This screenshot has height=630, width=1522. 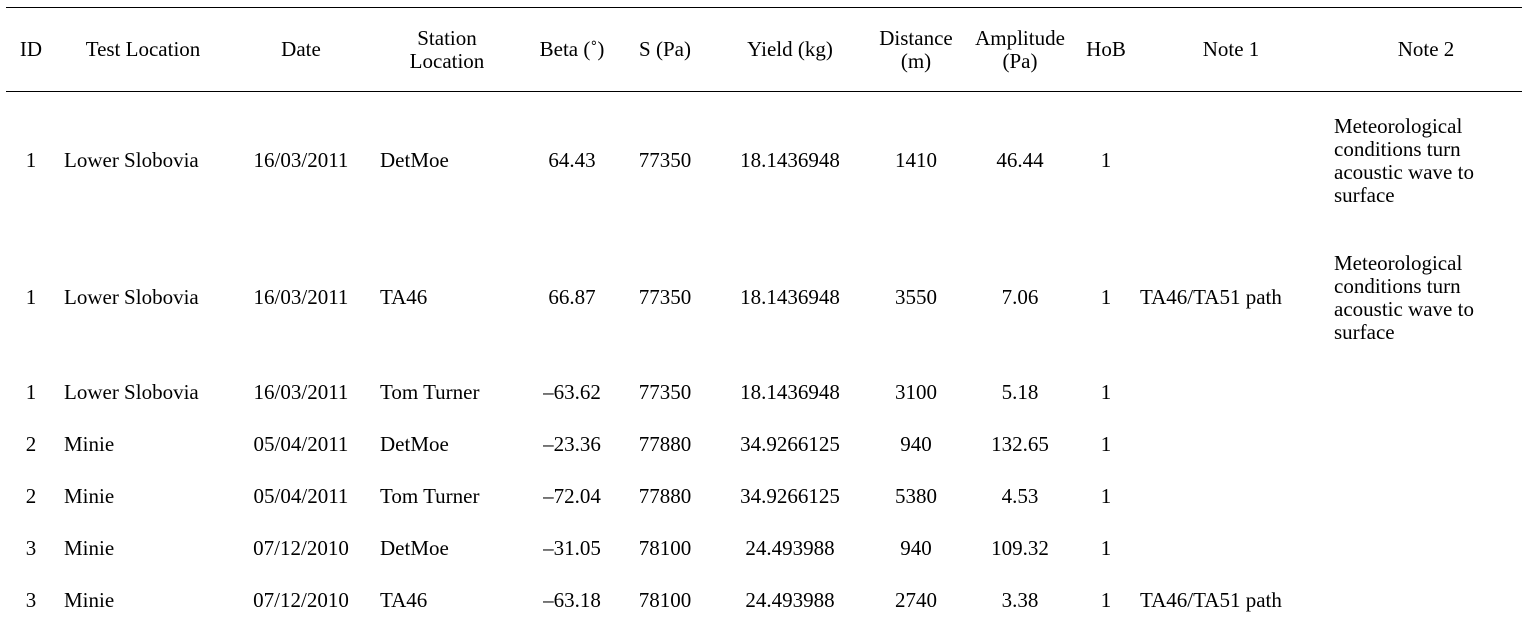 I want to click on cell-amplitude: 4.53, so click(x=1020, y=495).